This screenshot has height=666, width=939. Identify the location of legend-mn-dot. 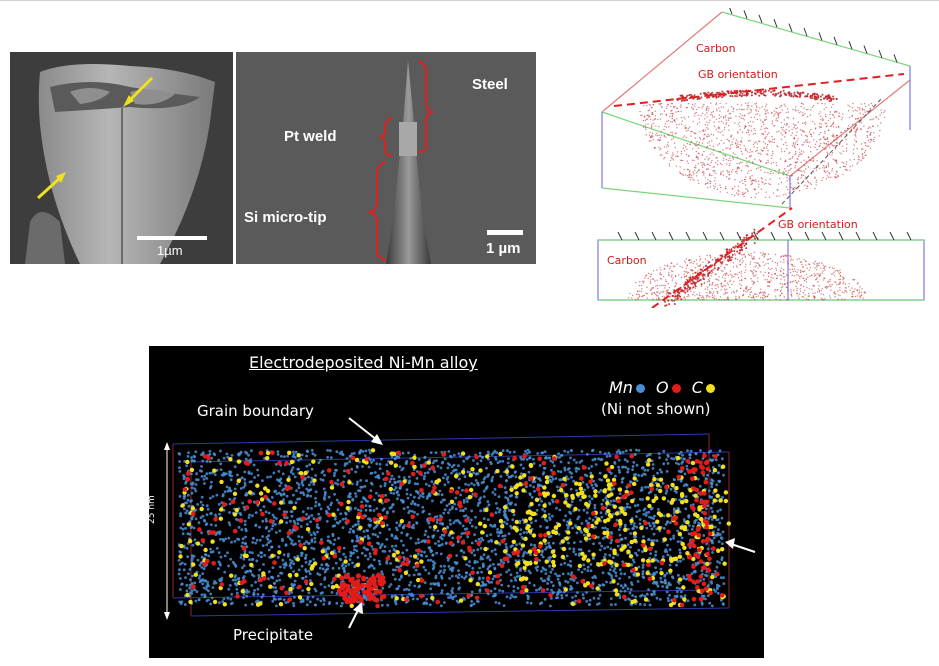
(640, 388).